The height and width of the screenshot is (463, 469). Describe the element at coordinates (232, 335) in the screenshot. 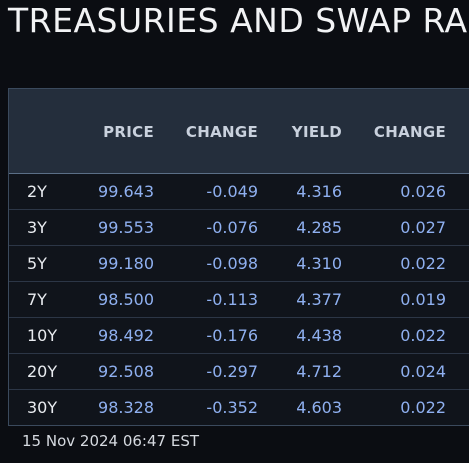

I see `price-change-cell: -0.176` at that location.